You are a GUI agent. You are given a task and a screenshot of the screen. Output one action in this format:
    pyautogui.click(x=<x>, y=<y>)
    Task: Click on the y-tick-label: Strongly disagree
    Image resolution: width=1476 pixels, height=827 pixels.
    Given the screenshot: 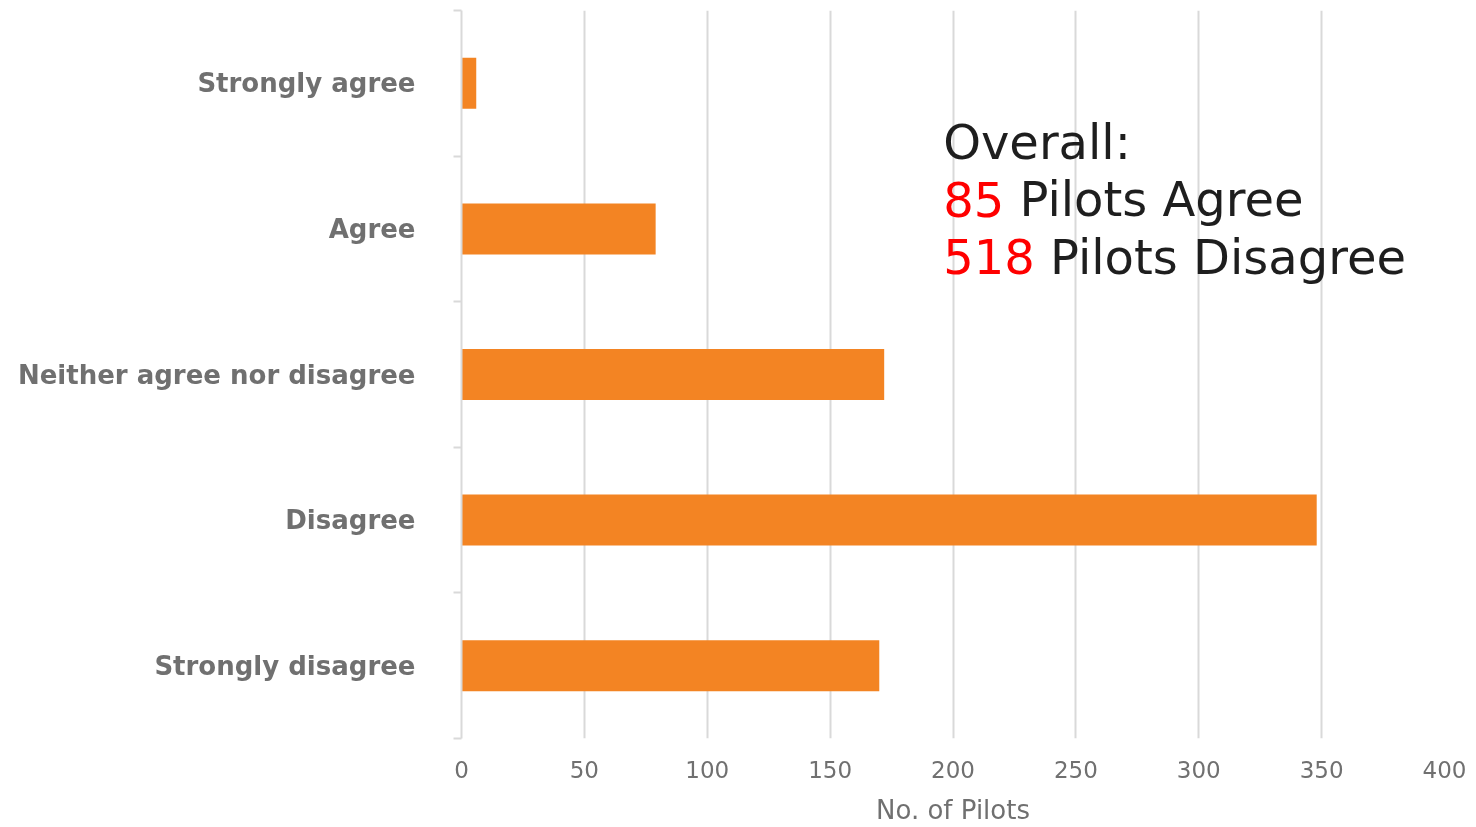 What is the action you would take?
    pyautogui.click(x=285, y=665)
    